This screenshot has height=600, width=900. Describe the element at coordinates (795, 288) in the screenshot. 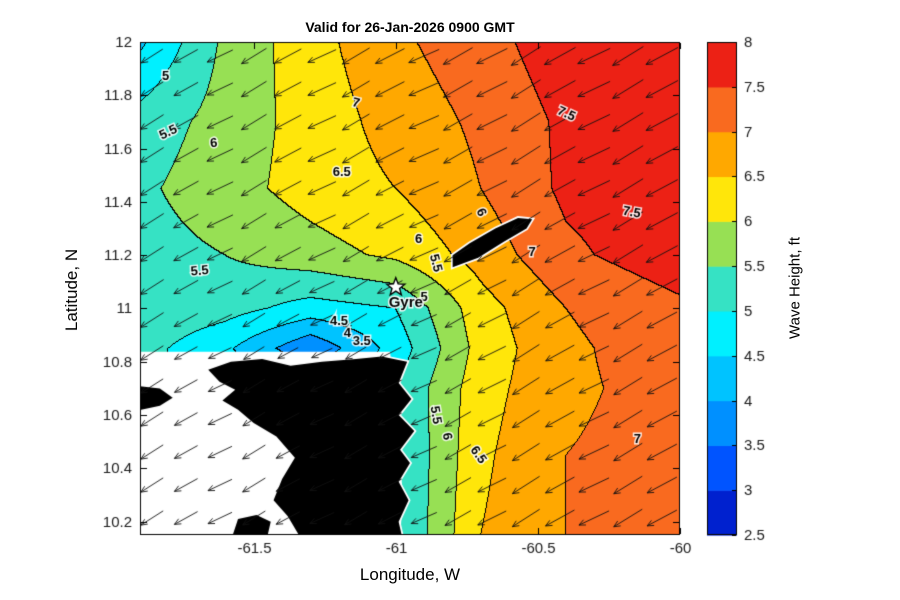

I see `colorbar-label: Wave Height, ft` at that location.